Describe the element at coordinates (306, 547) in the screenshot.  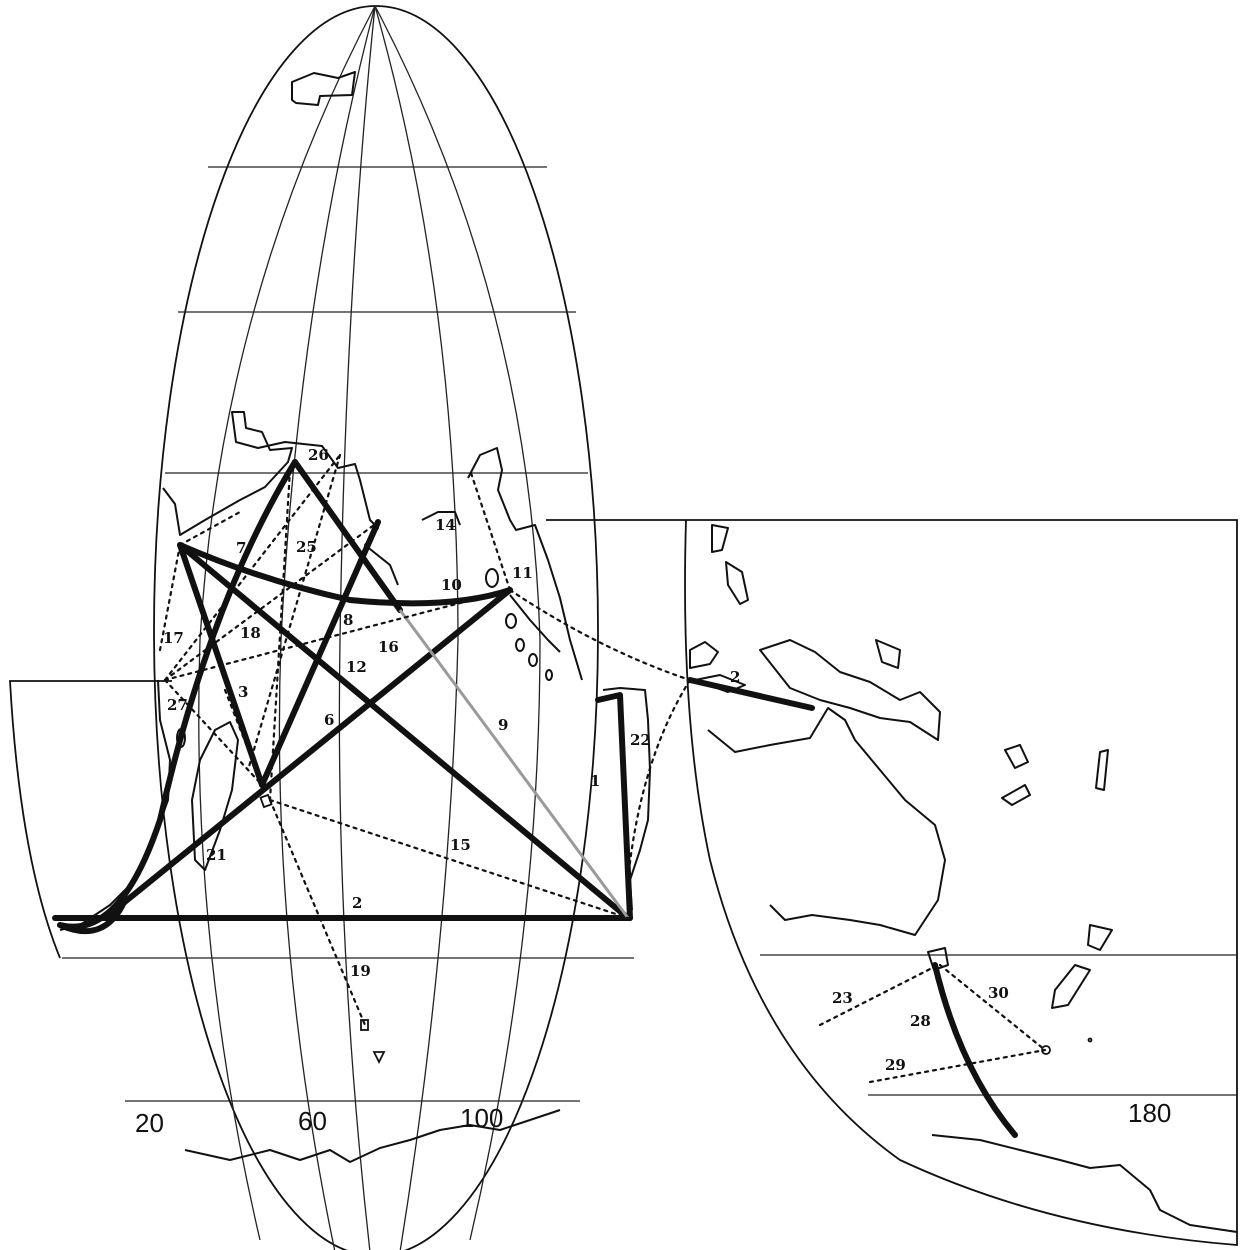
I see `route-label: 25` at that location.